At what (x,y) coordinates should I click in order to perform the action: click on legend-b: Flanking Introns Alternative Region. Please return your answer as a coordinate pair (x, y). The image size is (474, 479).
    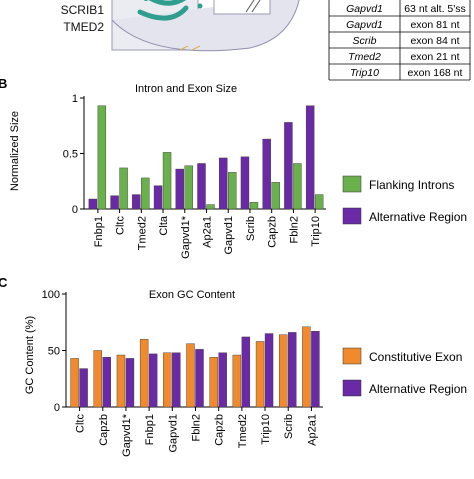
    Looking at the image, I should click on (404, 200).